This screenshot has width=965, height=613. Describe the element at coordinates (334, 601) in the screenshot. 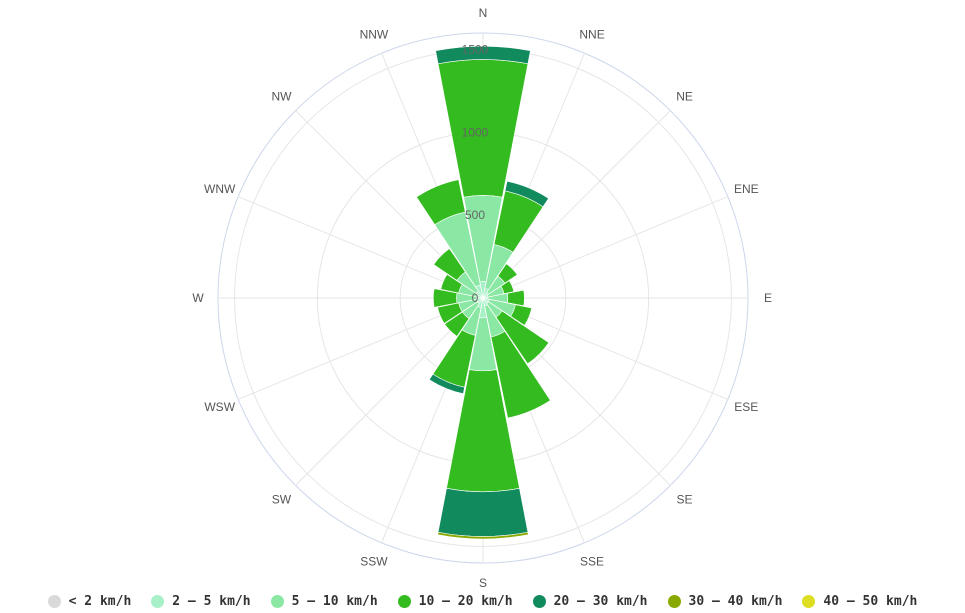

I see `legend-label: 5 – 10 km/h` at that location.